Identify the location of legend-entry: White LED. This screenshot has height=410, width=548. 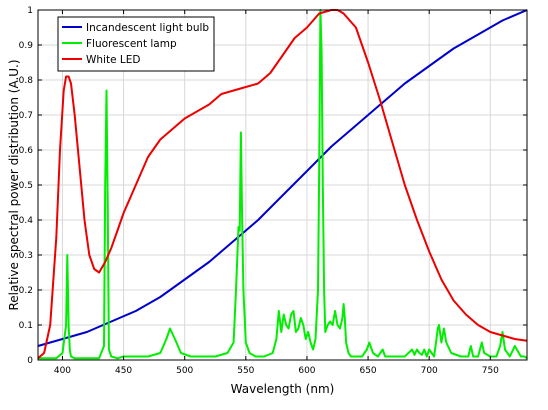
(113, 60).